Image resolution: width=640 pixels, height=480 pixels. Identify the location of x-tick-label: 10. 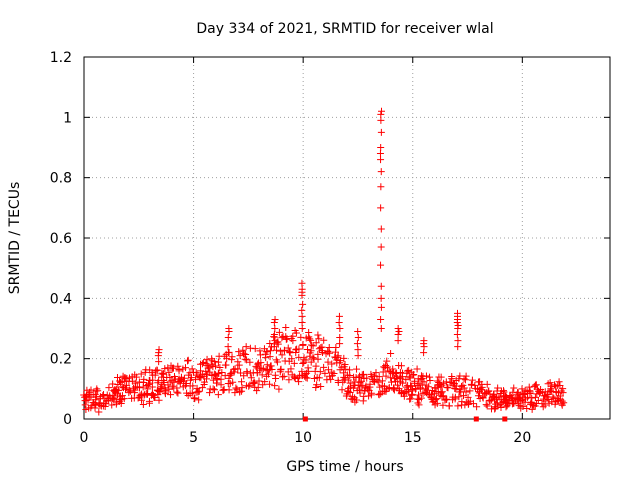
(303, 438).